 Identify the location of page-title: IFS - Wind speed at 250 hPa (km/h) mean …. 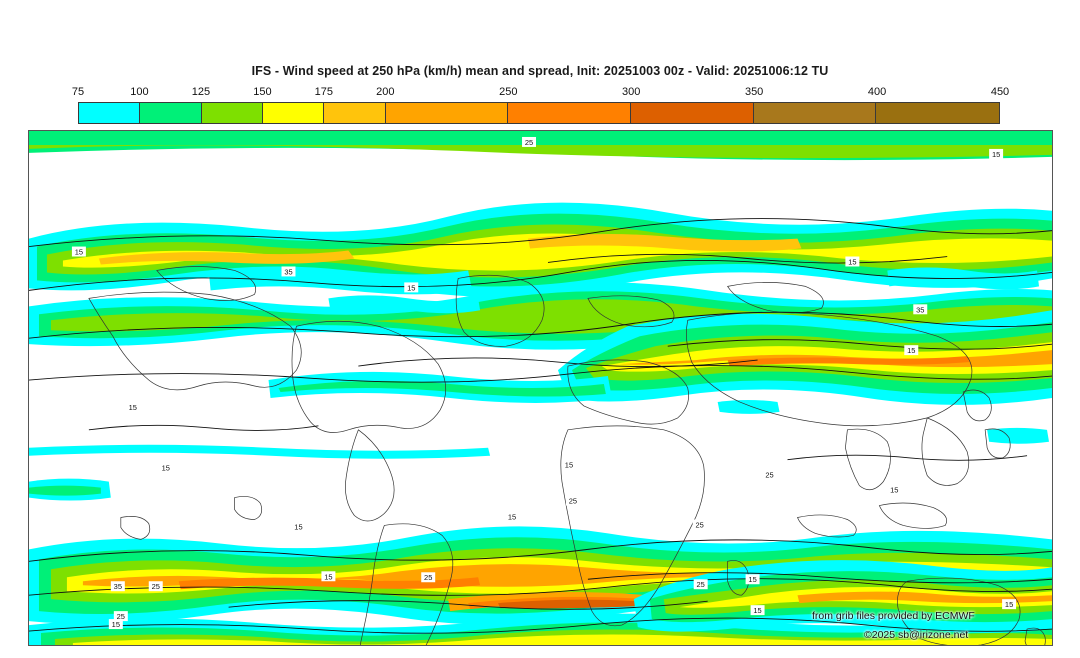
(540, 71).